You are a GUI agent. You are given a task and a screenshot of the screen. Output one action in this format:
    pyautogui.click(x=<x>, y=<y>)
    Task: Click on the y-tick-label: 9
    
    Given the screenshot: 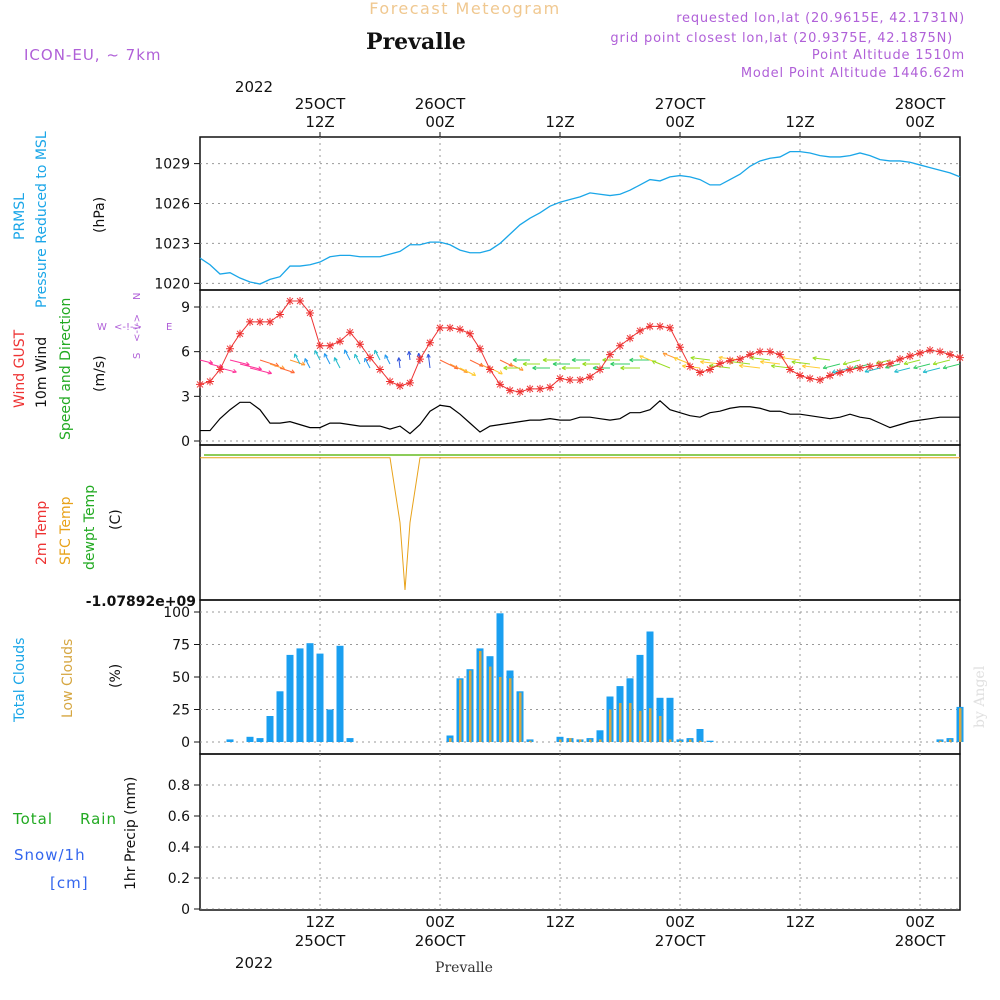 What is the action you would take?
    pyautogui.click(x=185, y=308)
    